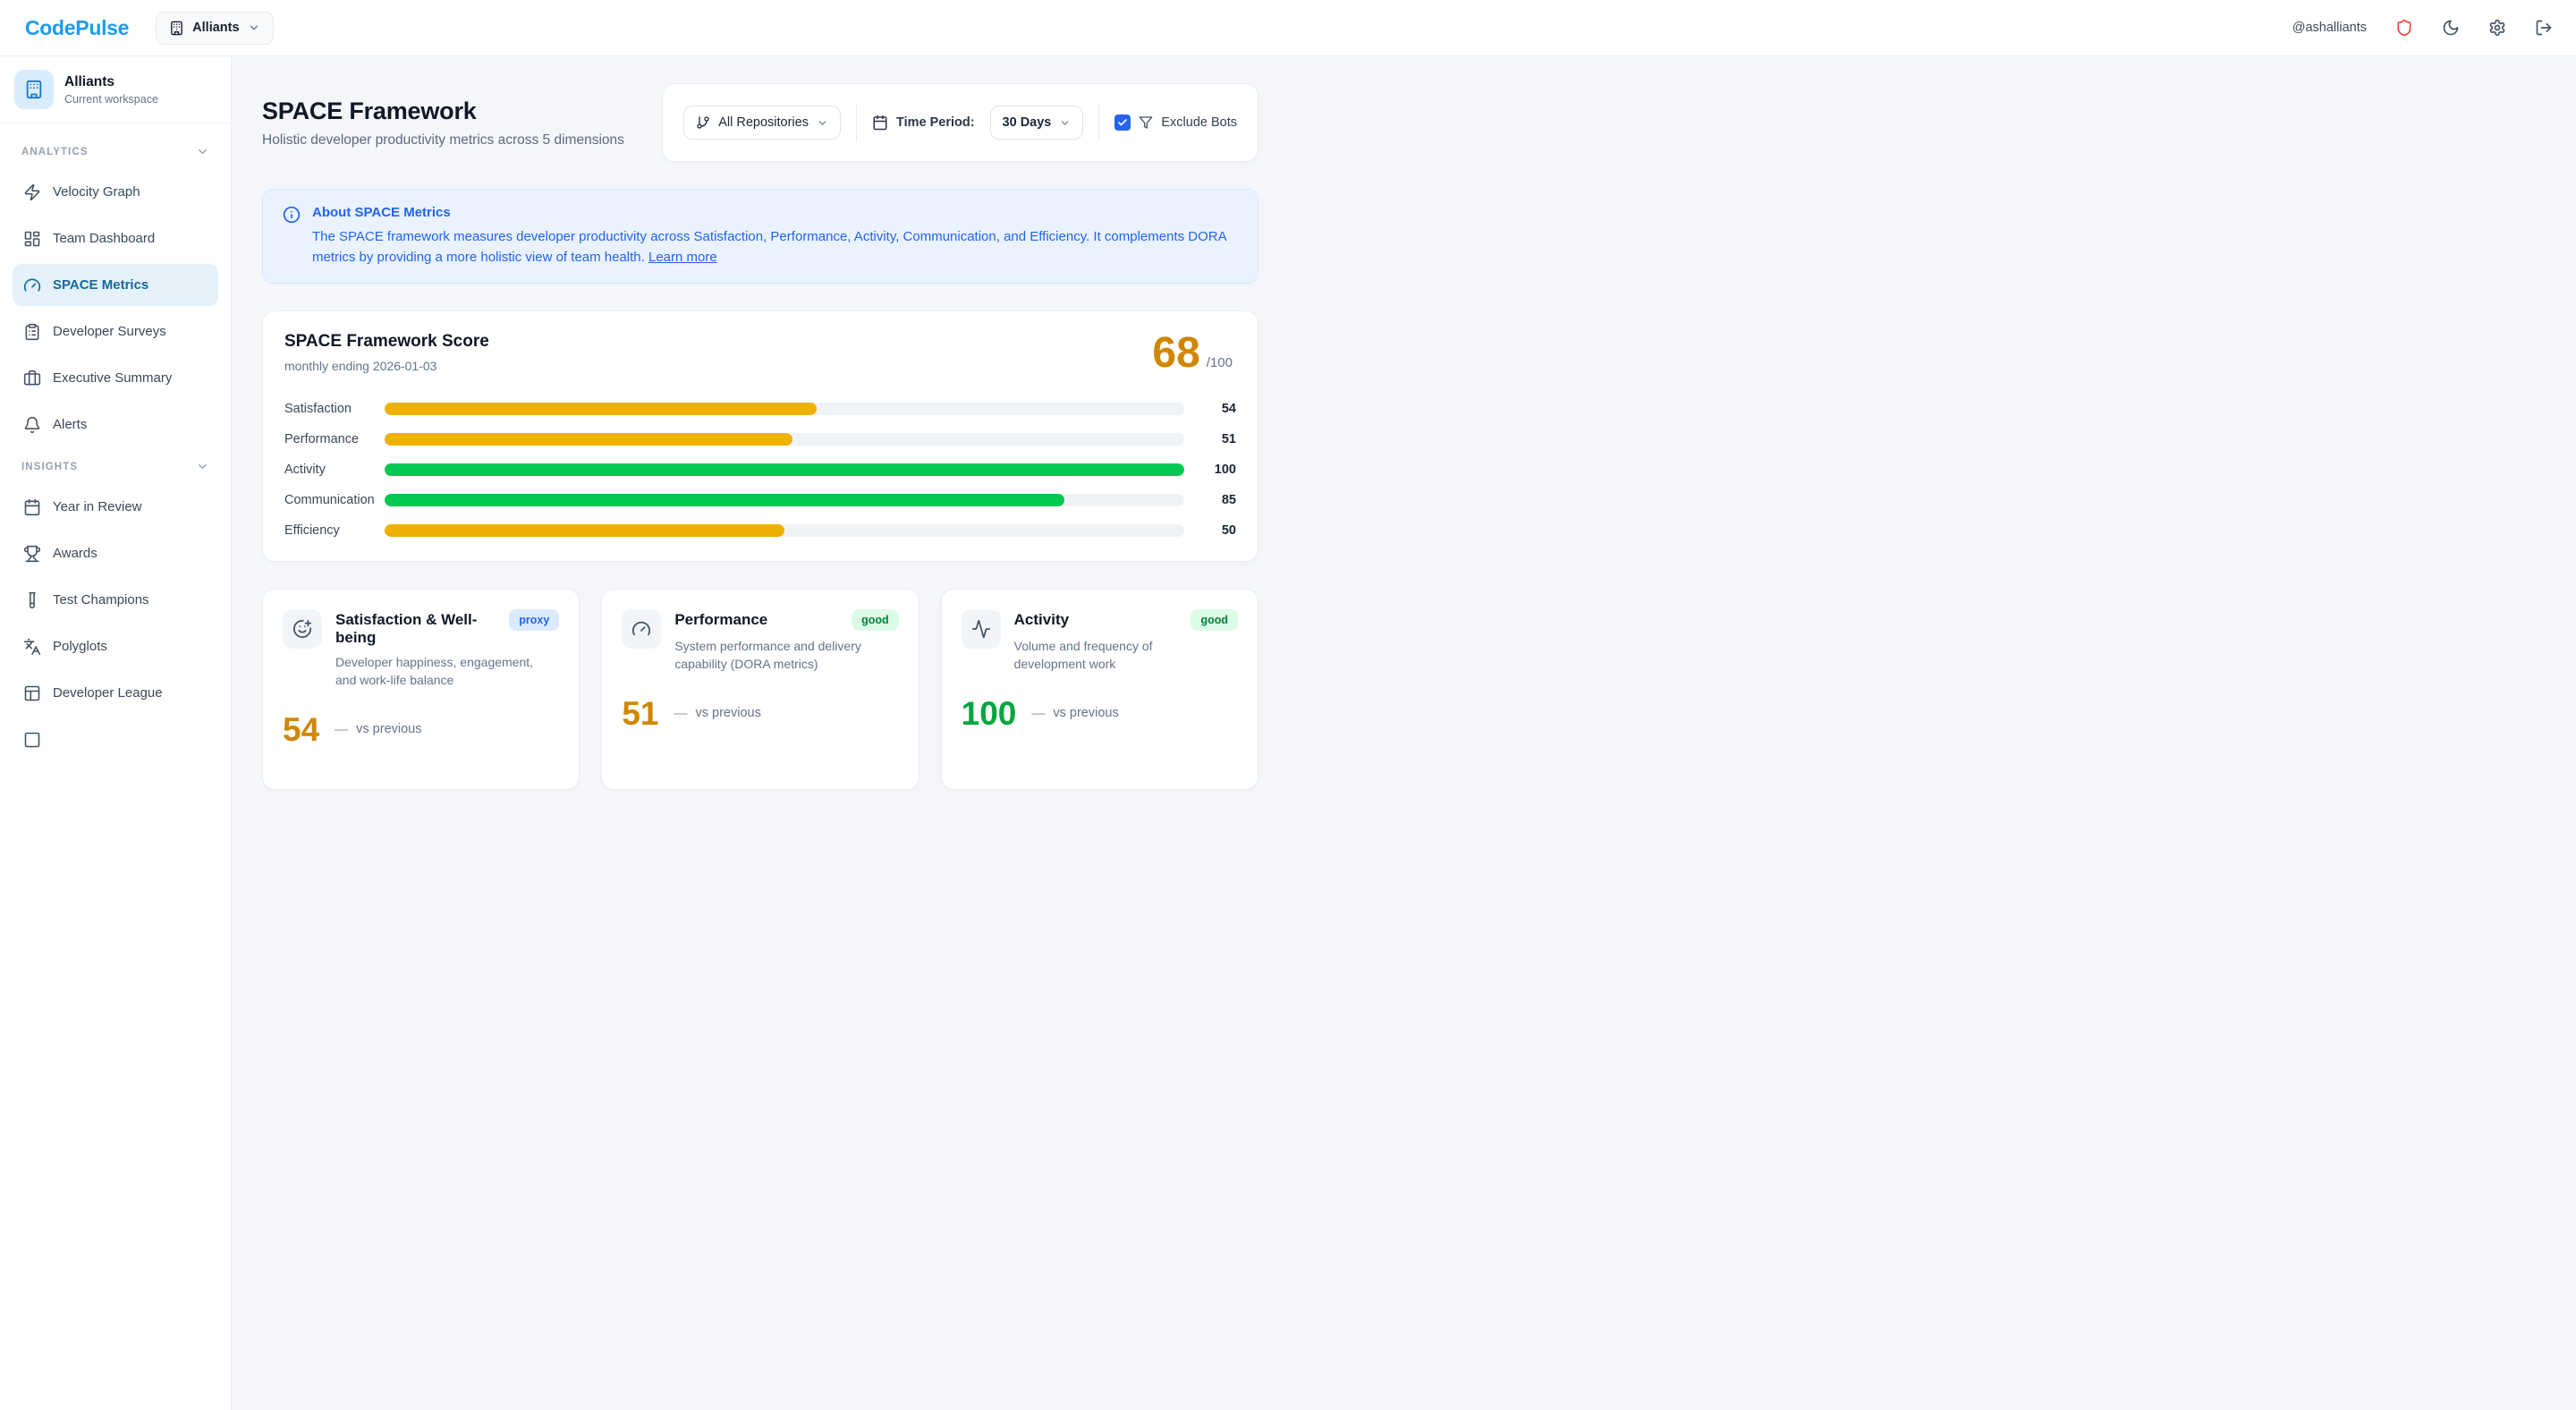 The image size is (2576, 1410). What do you see at coordinates (329, 500) in the screenshot?
I see `bar-label: Communication` at bounding box center [329, 500].